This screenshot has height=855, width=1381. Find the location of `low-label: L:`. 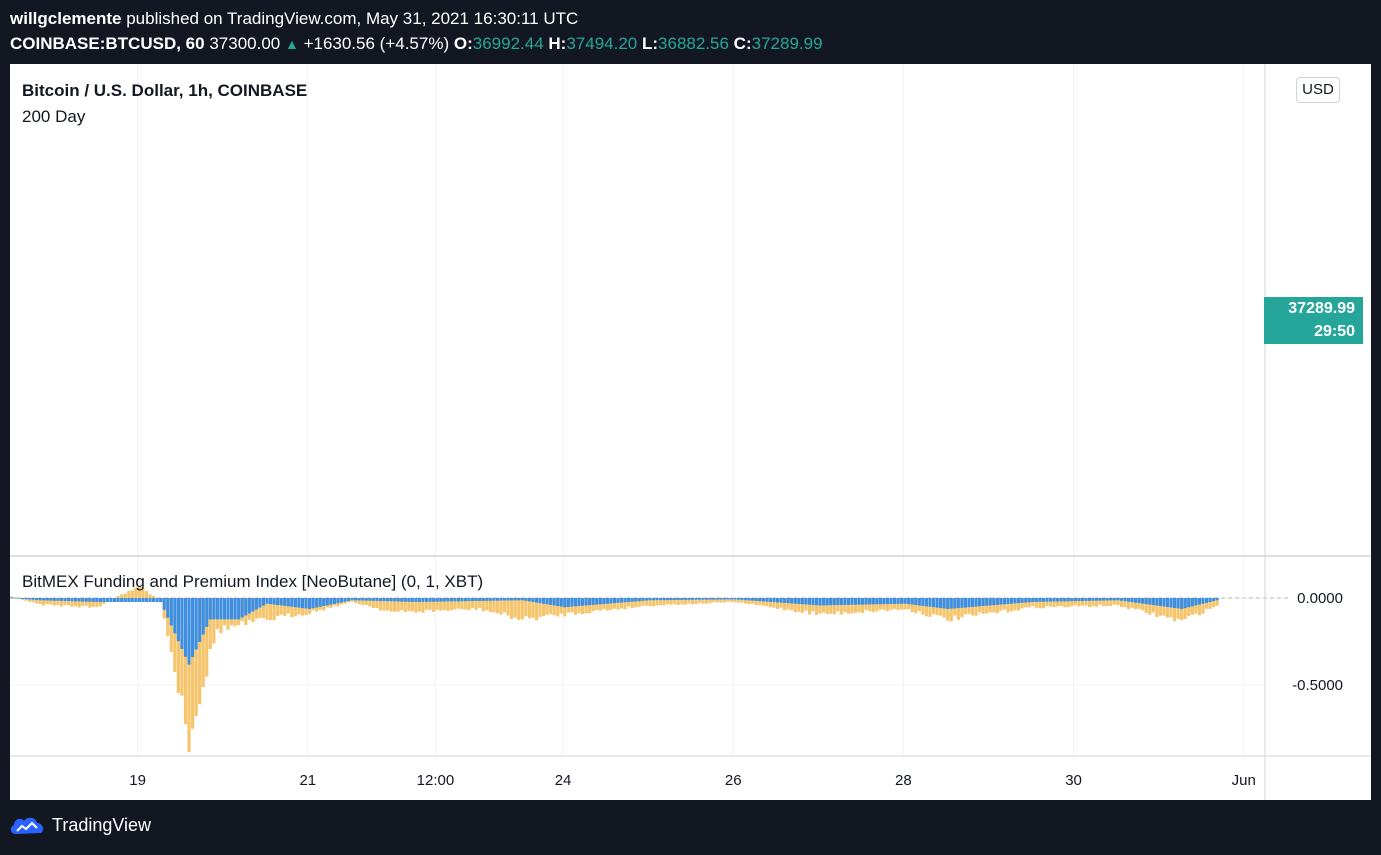

low-label: L: is located at coordinates (650, 43).